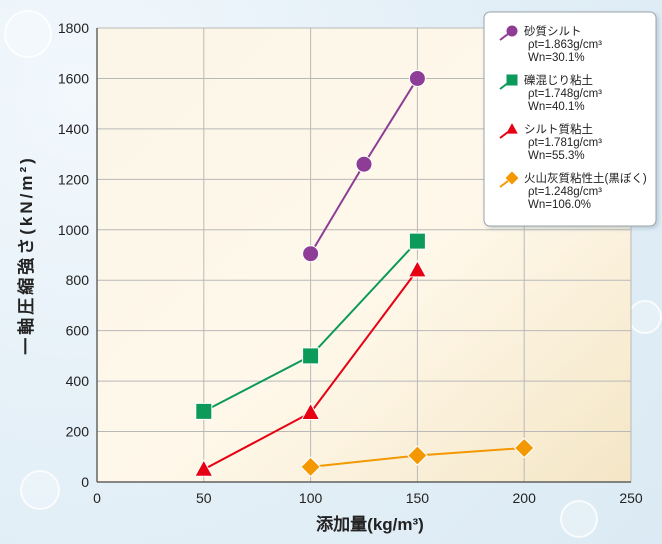  Describe the element at coordinates (556, 58) in the screenshot. I see `legend-water: Wn=30.1%` at that location.